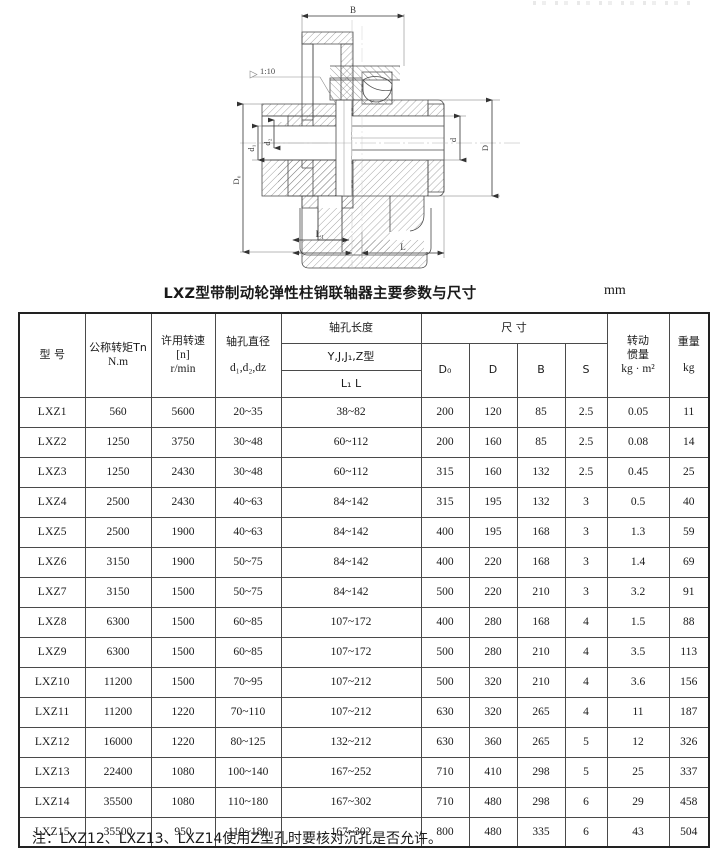 This screenshot has height=858, width=725. Describe the element at coordinates (638, 592) in the screenshot. I see `cell-inertia: 3.2` at that location.